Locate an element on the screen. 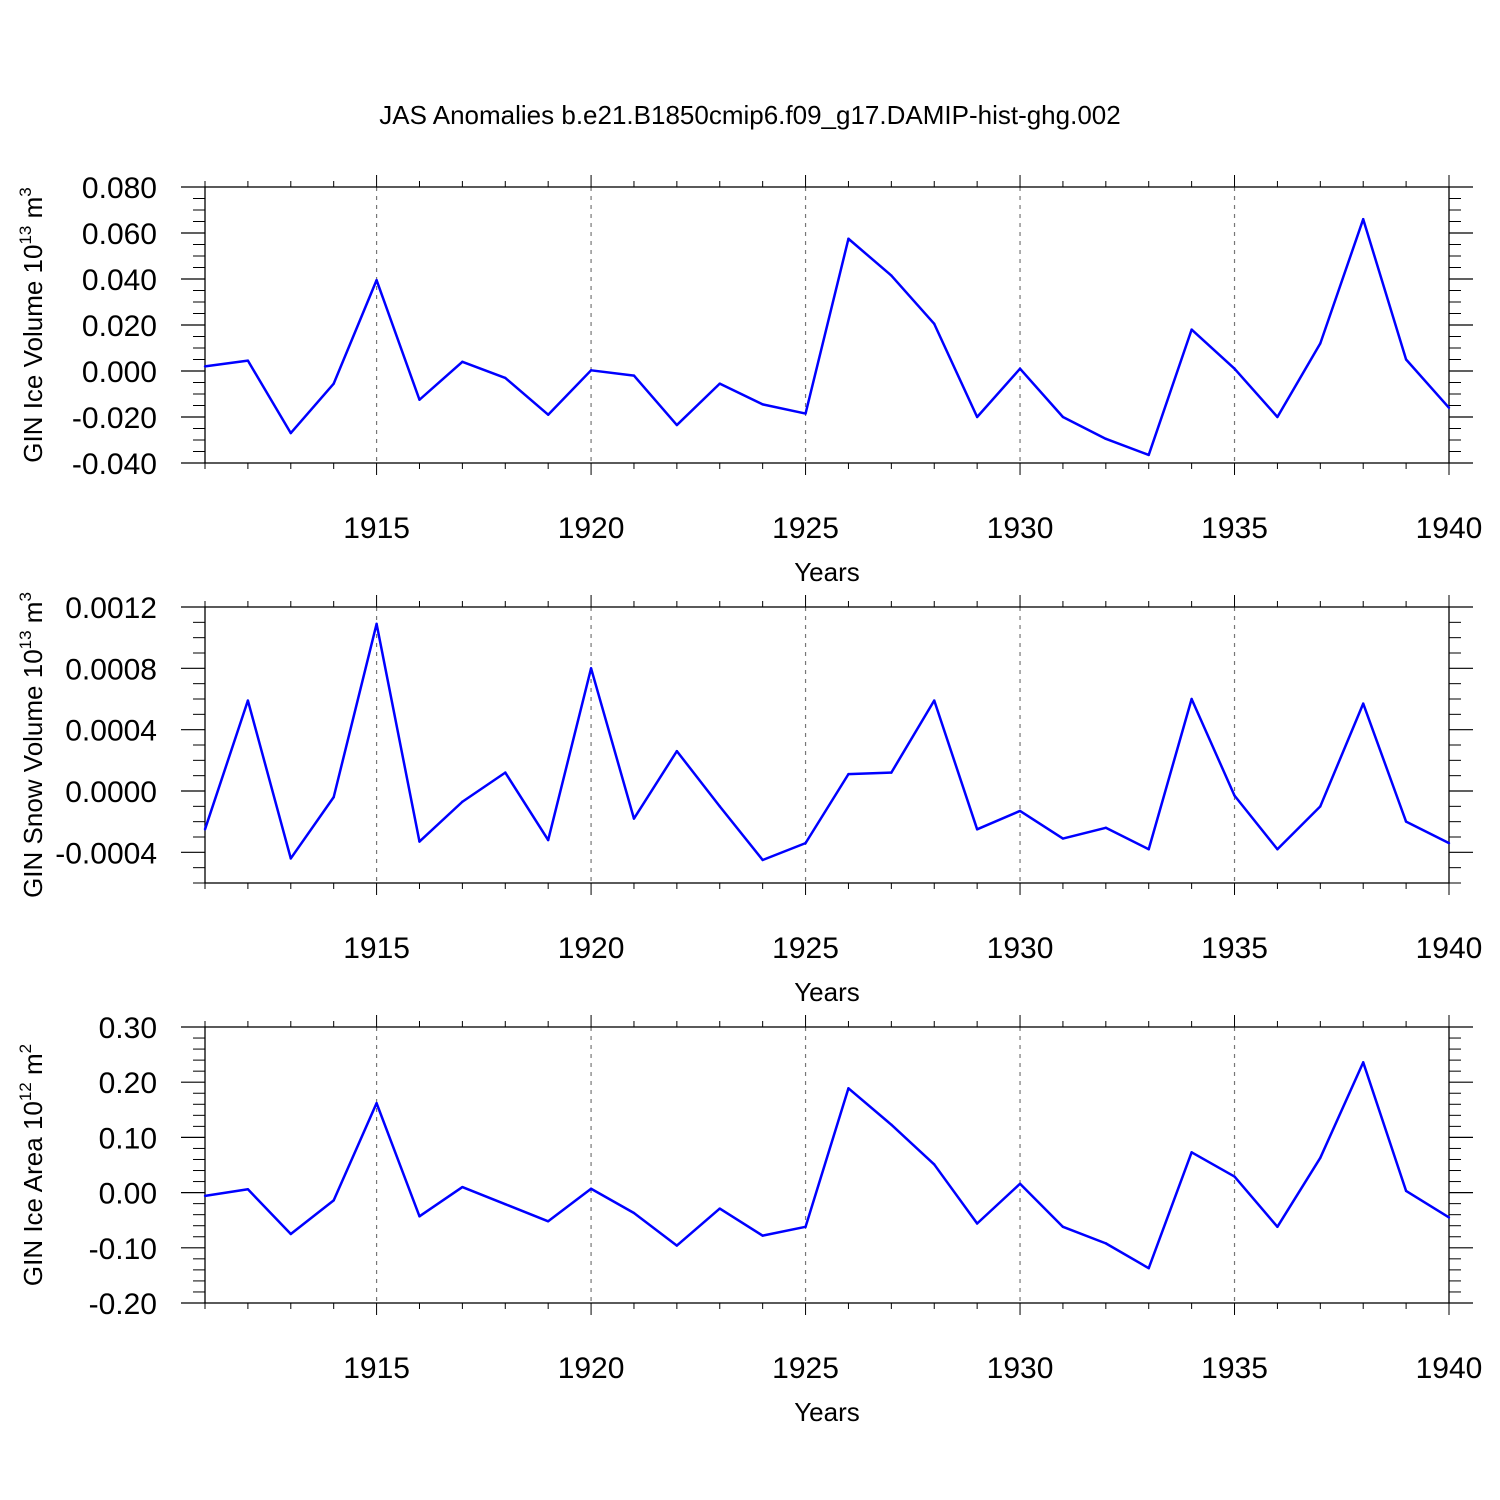  y-axis-label: GIN Snow Volume 1013 m3 is located at coordinates (32, 745).